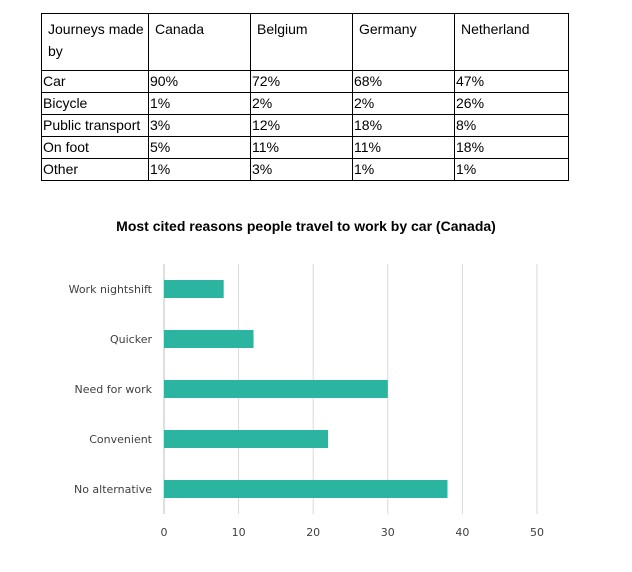  Describe the element at coordinates (131, 339) in the screenshot. I see `category-label: Quicker` at that location.